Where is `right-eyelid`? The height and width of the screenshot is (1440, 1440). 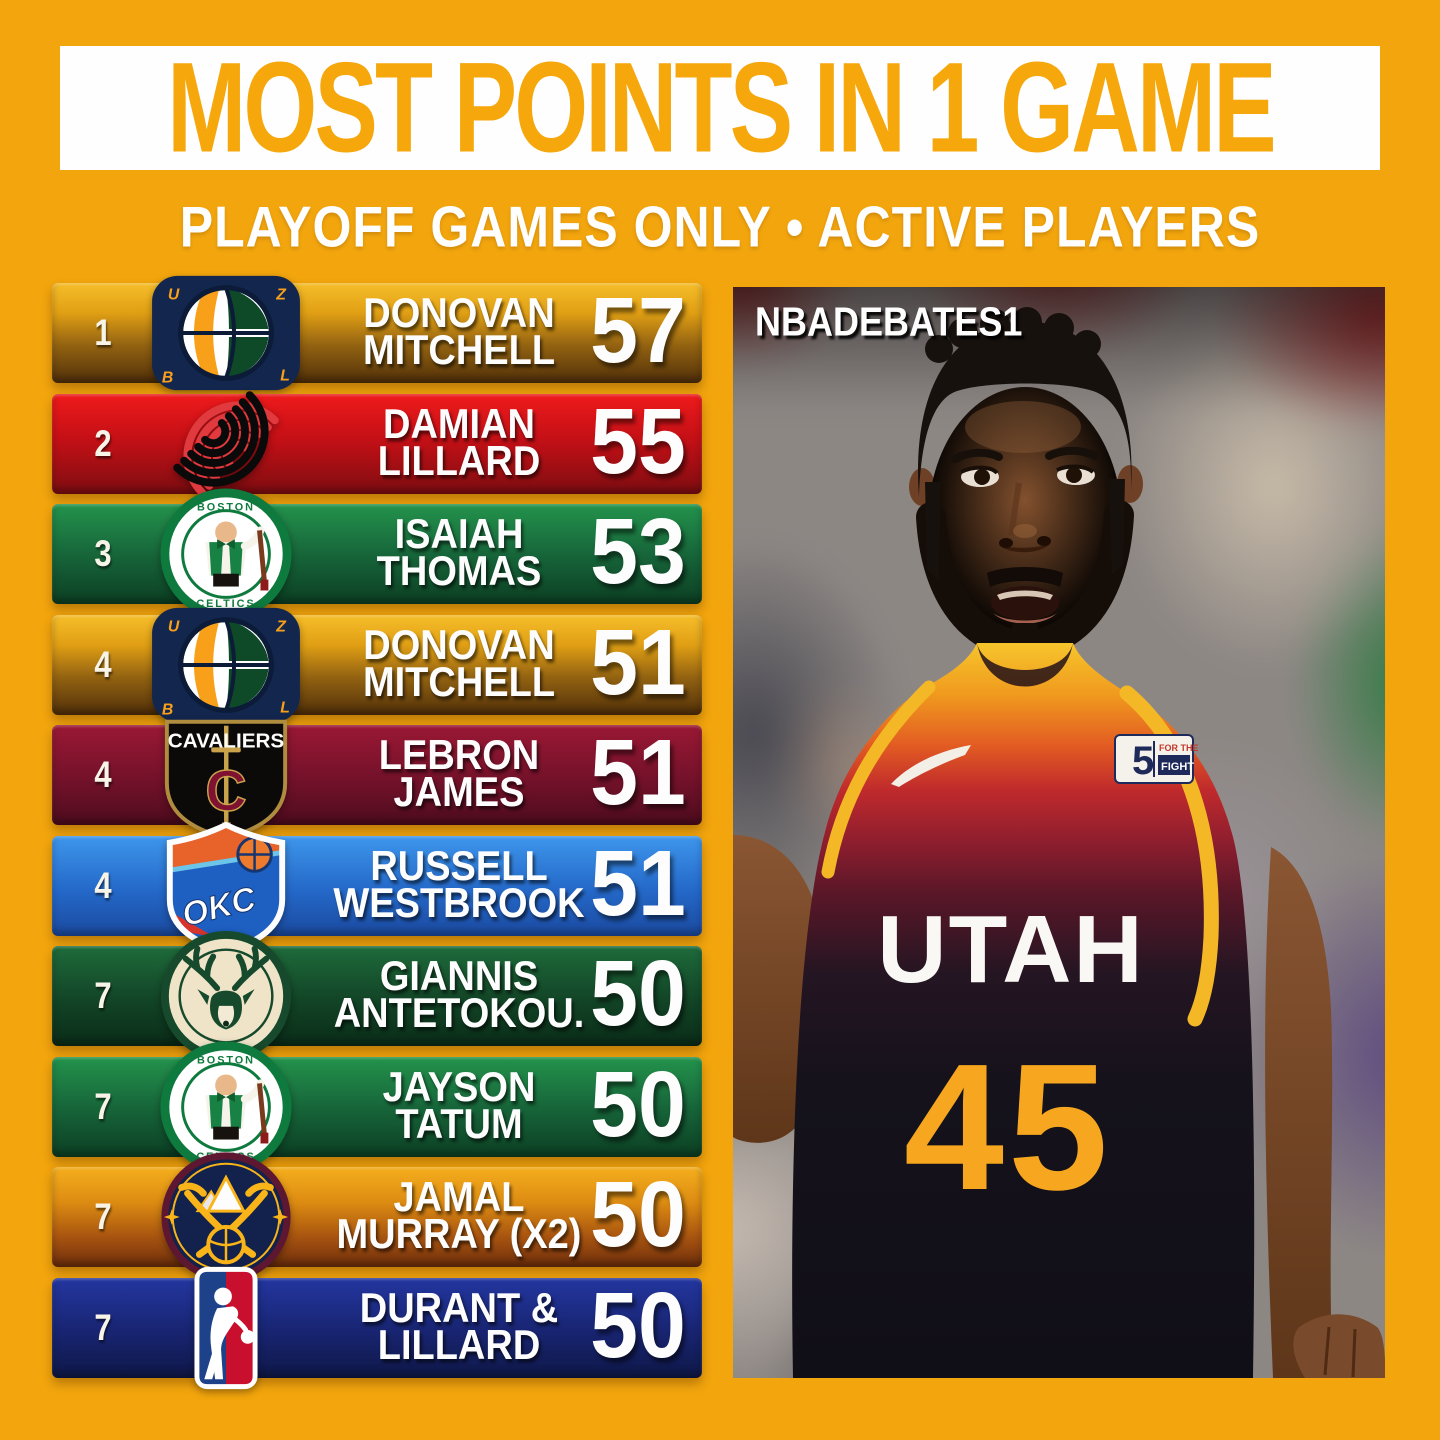
right-eyelid is located at coordinates (1075, 469).